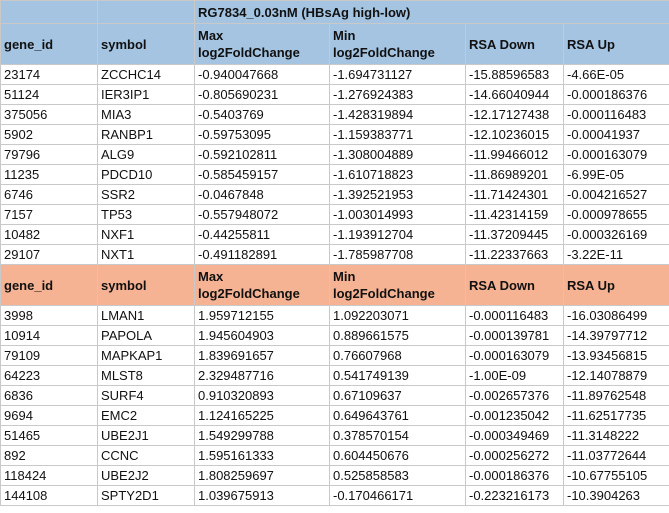 Image resolution: width=669 pixels, height=513 pixels. I want to click on cell-rsa-down: -0.223216173, so click(514, 495).